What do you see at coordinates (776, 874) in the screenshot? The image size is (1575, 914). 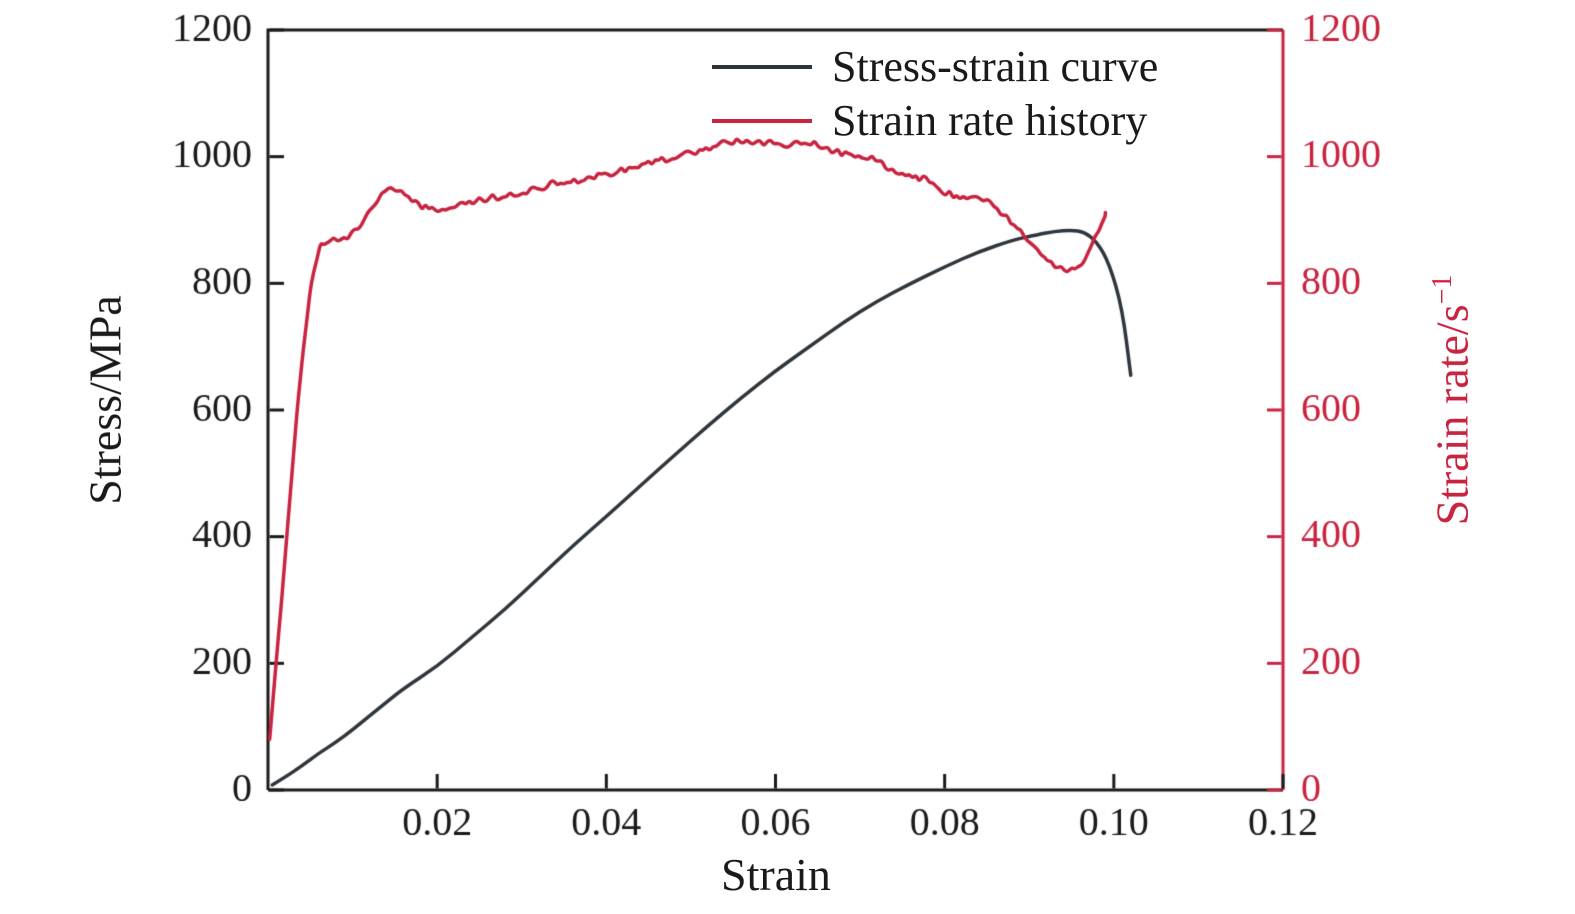 I see `x-axis-title: Strain` at bounding box center [776, 874].